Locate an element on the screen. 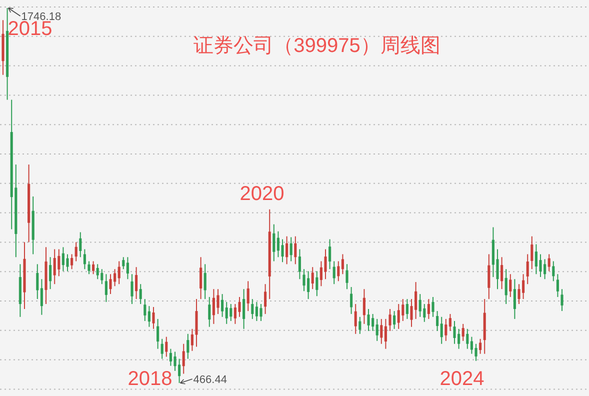 The image size is (589, 396). annotation: 2018 is located at coordinates (150, 379).